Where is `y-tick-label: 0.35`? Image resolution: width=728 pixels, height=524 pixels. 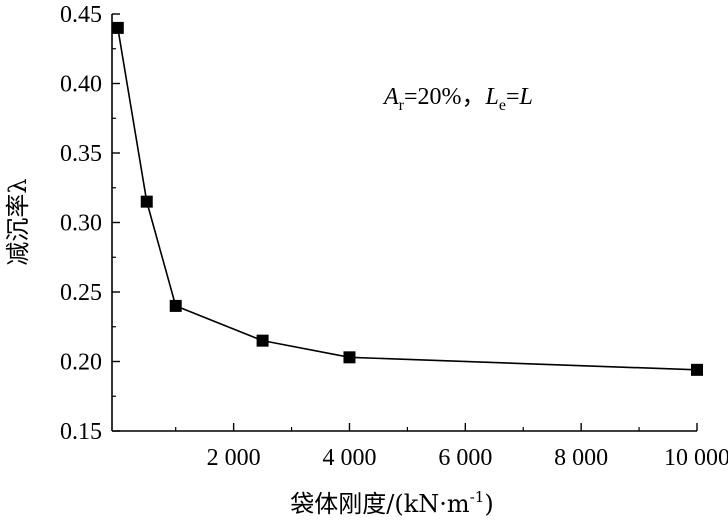 y-tick-label: 0.35 is located at coordinates (81, 154).